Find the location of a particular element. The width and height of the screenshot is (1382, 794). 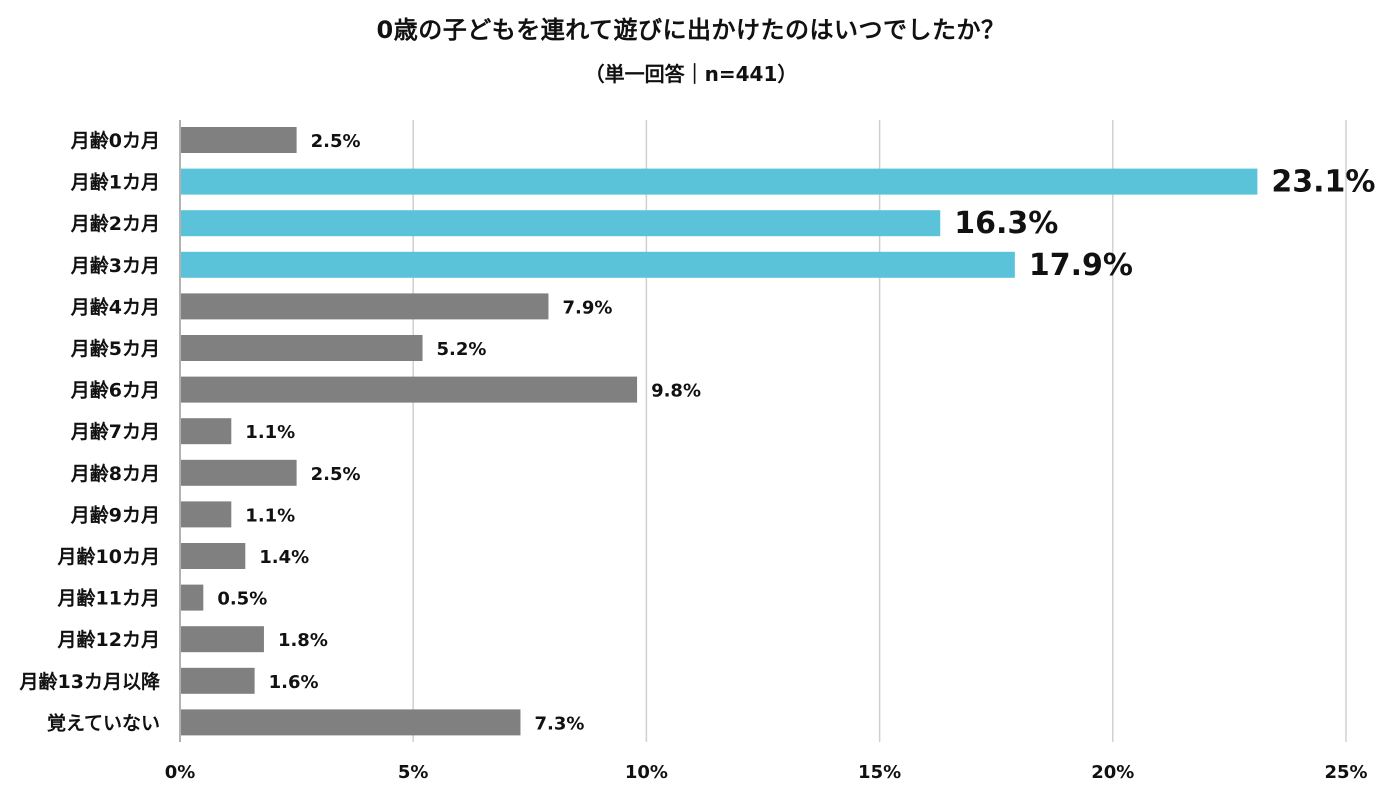

x-tick-label: 15% is located at coordinates (879, 772).